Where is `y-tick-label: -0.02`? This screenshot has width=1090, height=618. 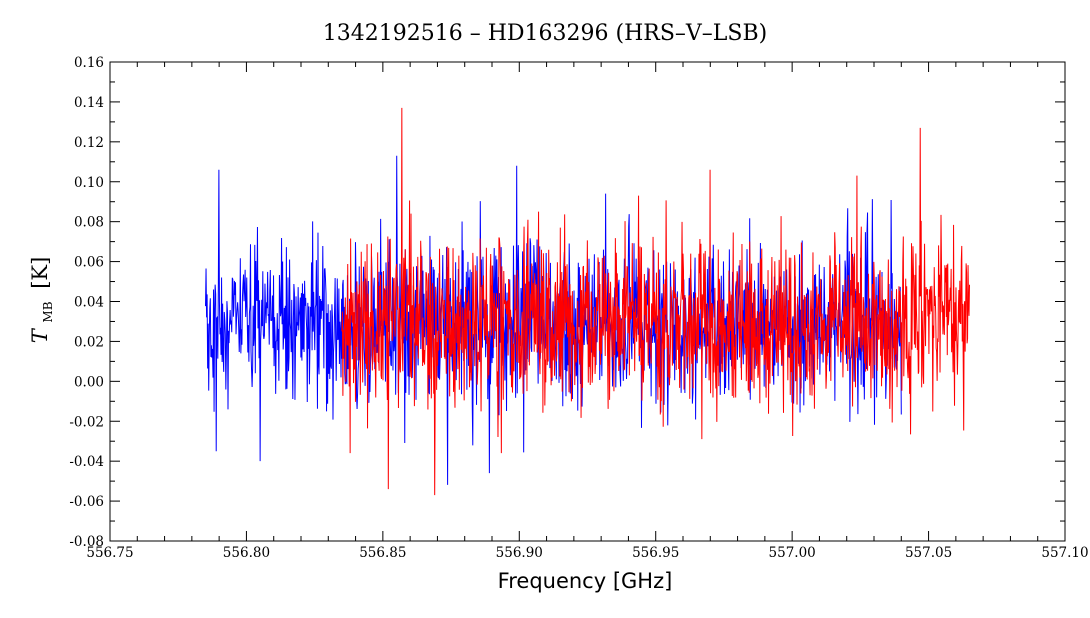
y-tick-label: -0.02 is located at coordinates (86, 422).